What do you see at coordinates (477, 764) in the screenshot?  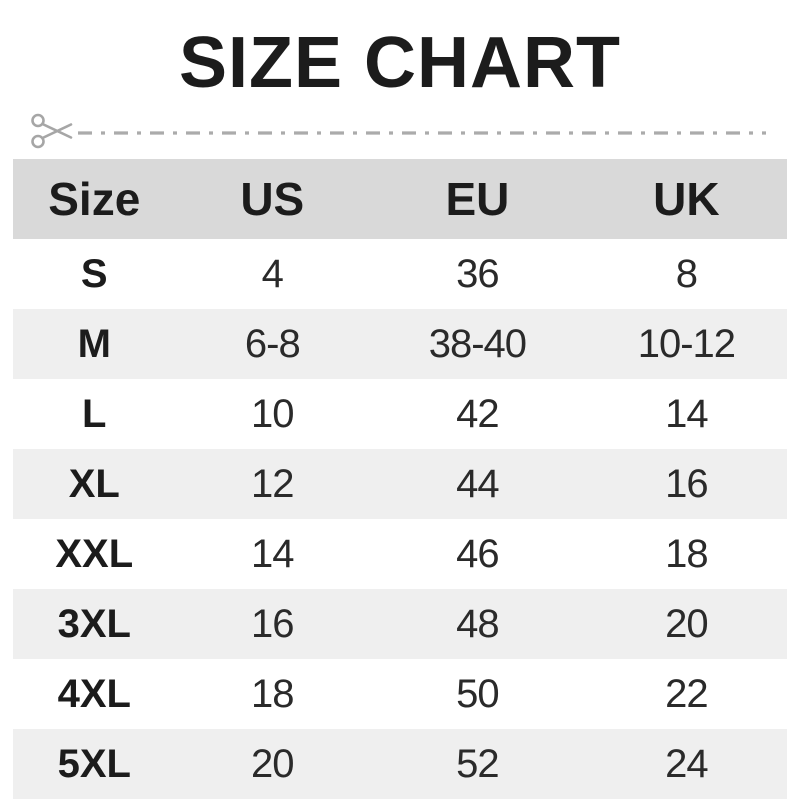 I see `eu-cell: 52` at bounding box center [477, 764].